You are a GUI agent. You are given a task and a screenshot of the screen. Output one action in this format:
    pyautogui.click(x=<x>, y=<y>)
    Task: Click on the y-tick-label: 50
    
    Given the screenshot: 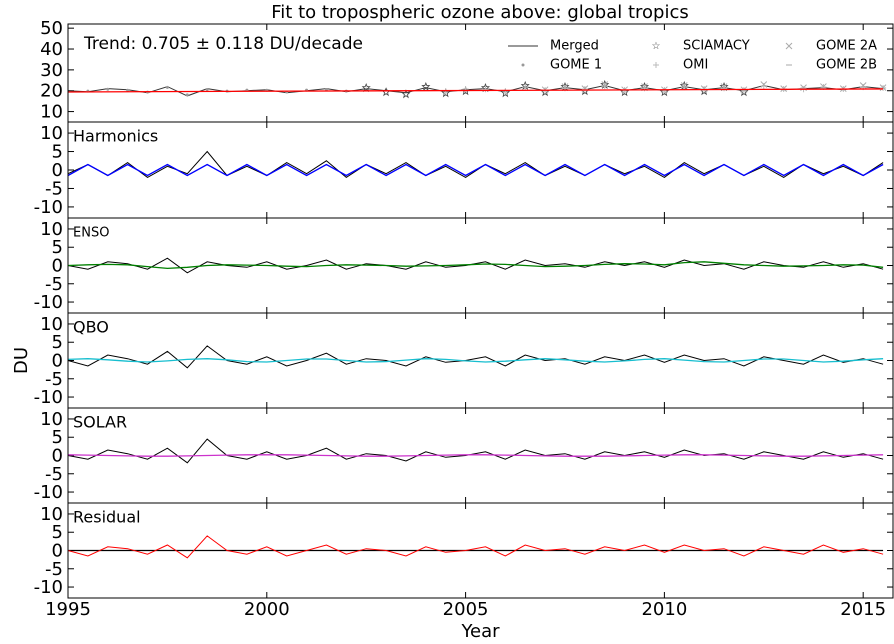 What is the action you would take?
    pyautogui.click(x=51, y=28)
    